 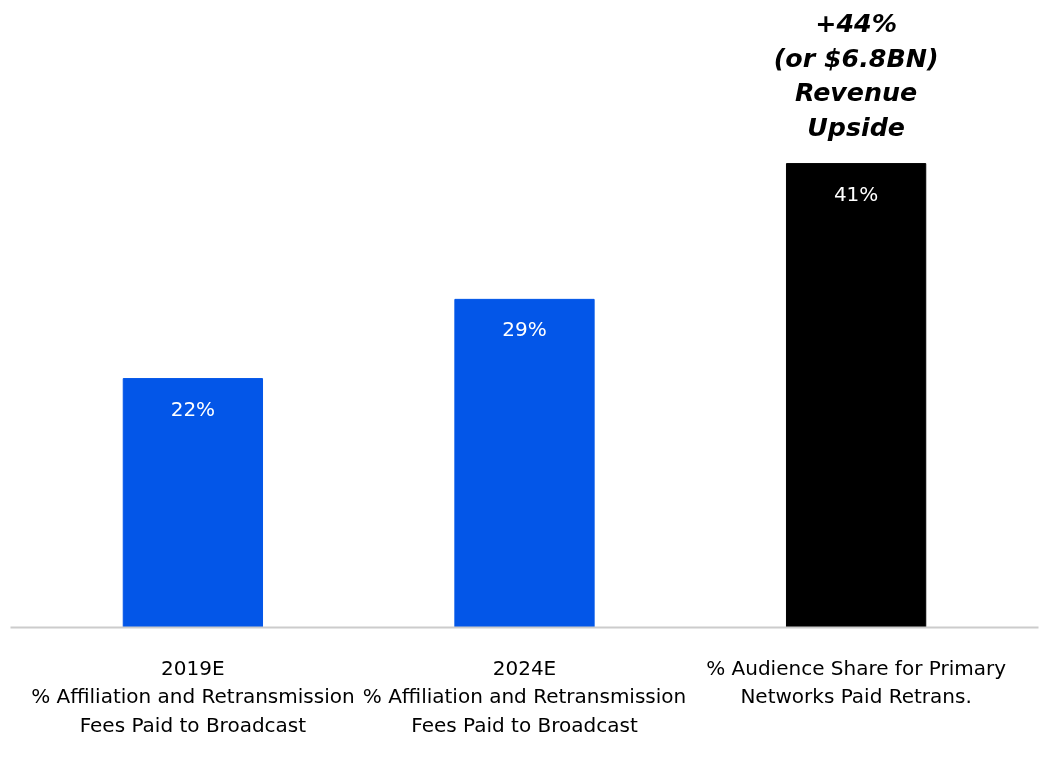 What do you see at coordinates (524, 696) in the screenshot?
I see `x-tick-label: 2024E % Affiliation and Retransmission Fees Paid to Broadcast` at bounding box center [524, 696].